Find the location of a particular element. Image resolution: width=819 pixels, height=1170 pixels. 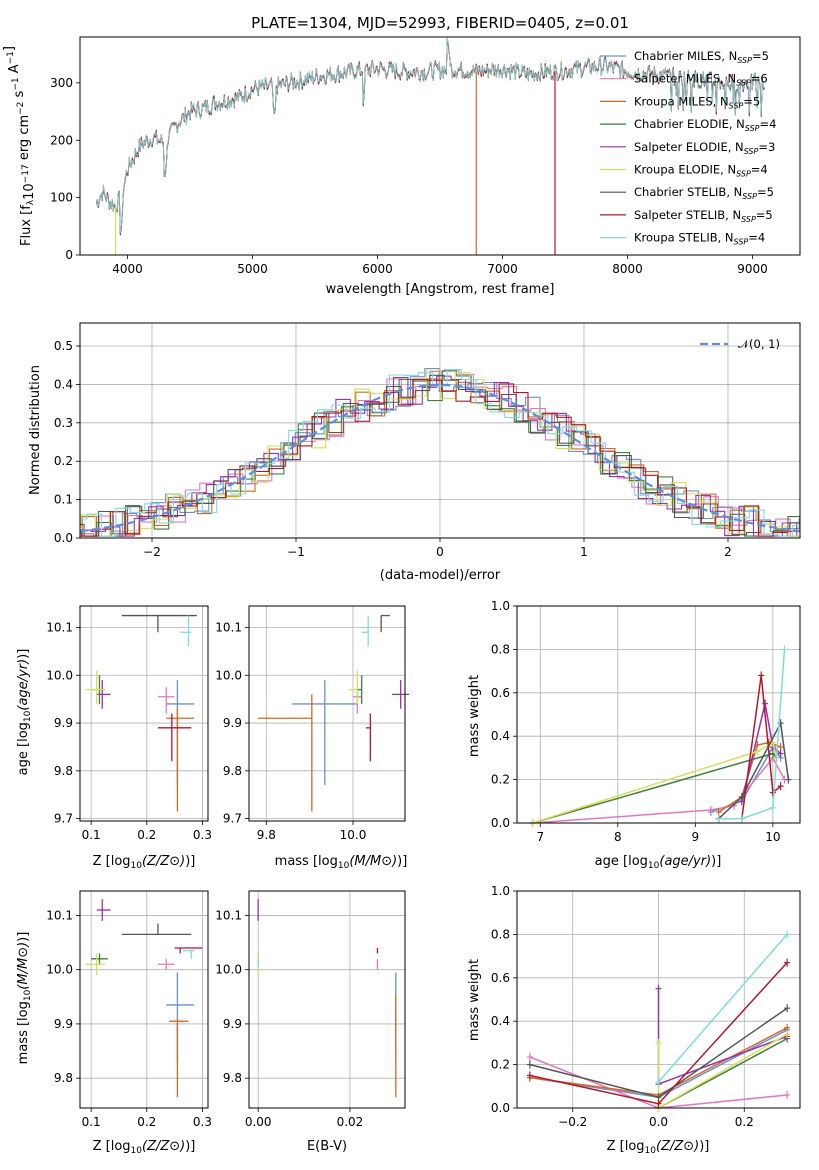

plot-area-ebv_mass is located at coordinates (327, 998).